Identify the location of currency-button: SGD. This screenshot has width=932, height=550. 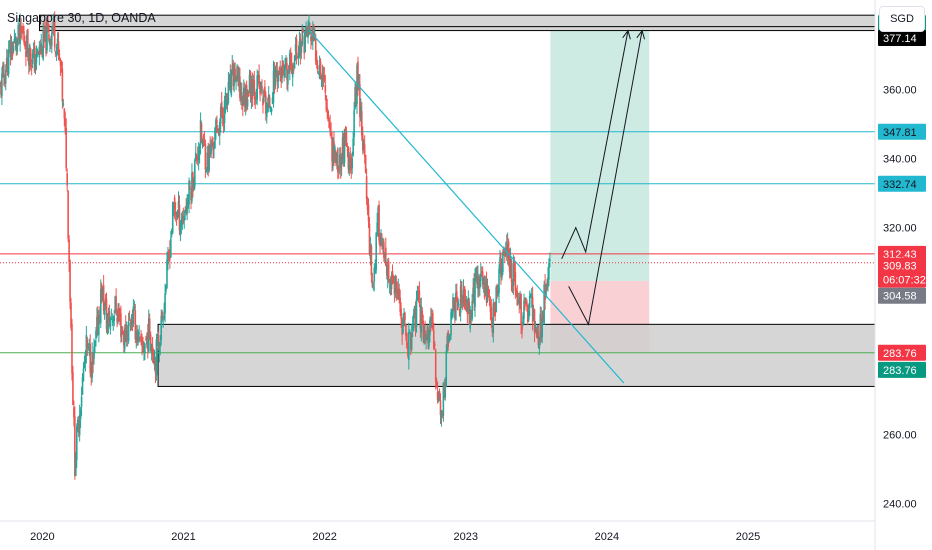
(902, 19).